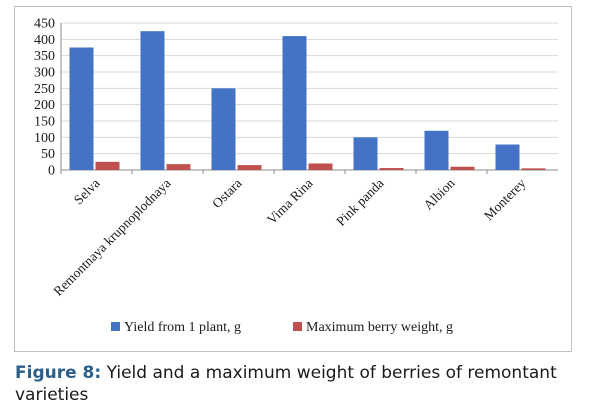 This screenshot has height=416, width=592. Describe the element at coordinates (58, 373) in the screenshot. I see `caption-label: Figure 8:` at that location.